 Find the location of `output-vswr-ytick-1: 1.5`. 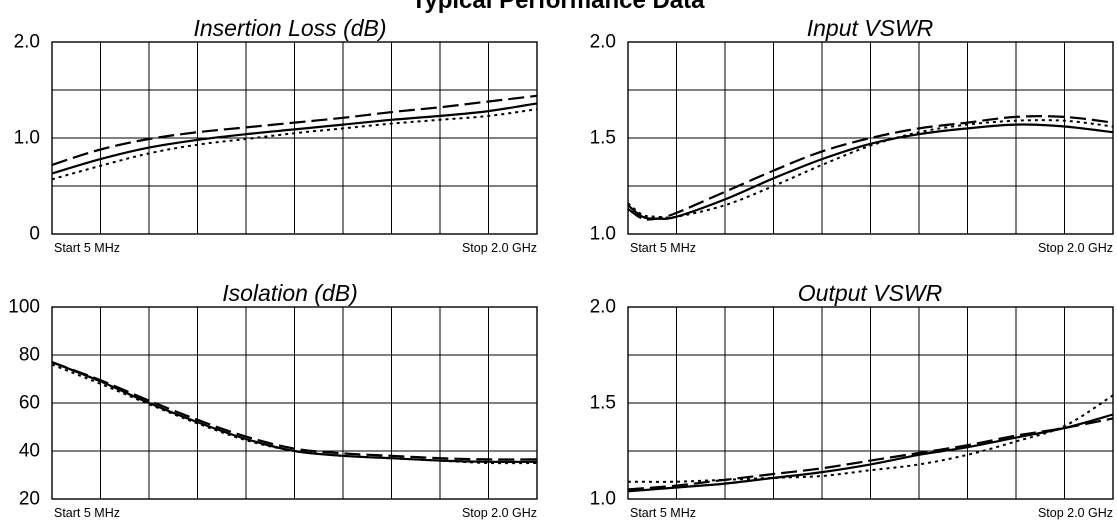

output-vswr-ytick-1: 1.5 is located at coordinates (603, 403).